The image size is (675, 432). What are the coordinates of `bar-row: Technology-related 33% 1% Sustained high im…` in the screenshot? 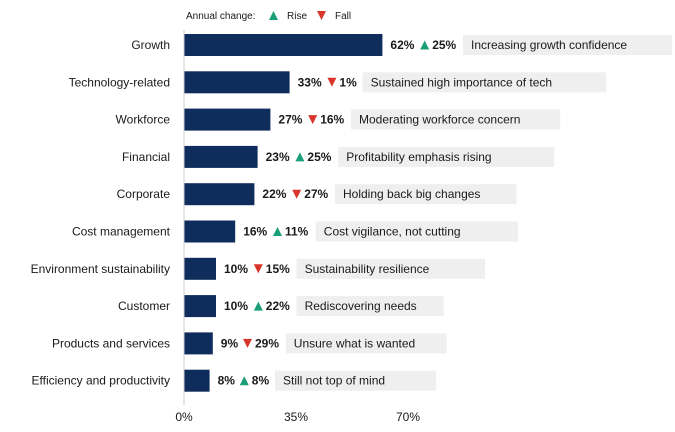 It's located at (338, 82).